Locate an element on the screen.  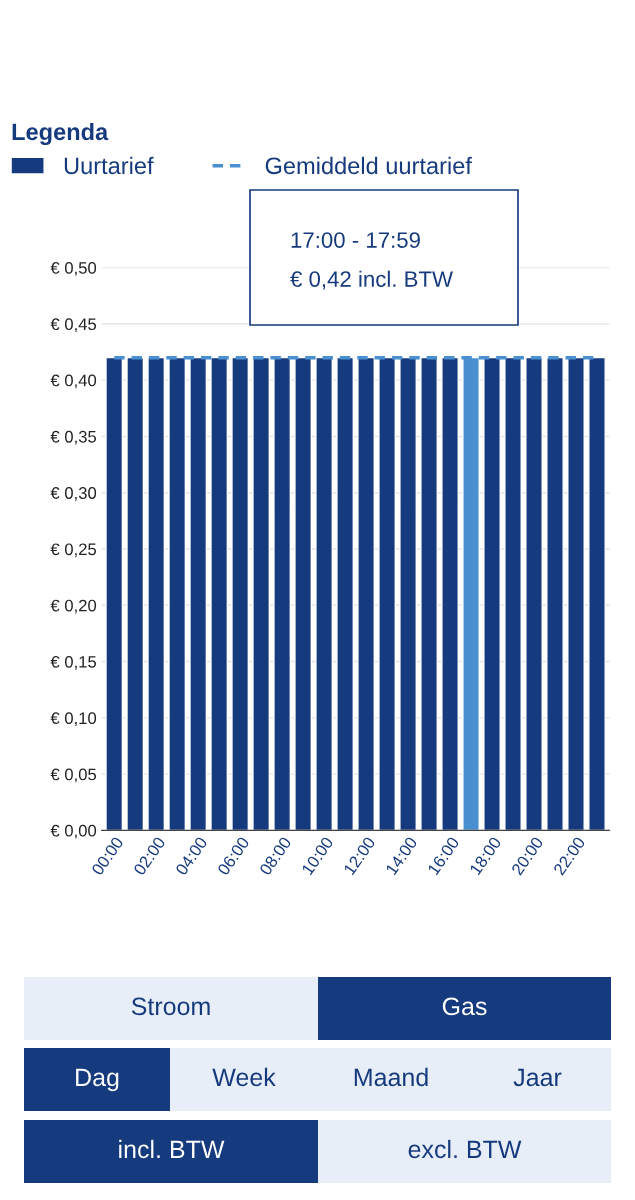
y-tick-label: € 0,00 is located at coordinates (73, 831).